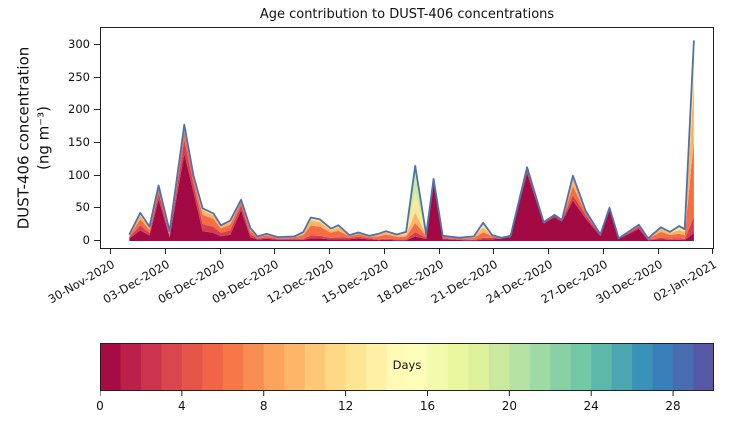 This screenshot has height=425, width=730. Describe the element at coordinates (79, 142) in the screenshot. I see `y-tick-label: 150` at that location.